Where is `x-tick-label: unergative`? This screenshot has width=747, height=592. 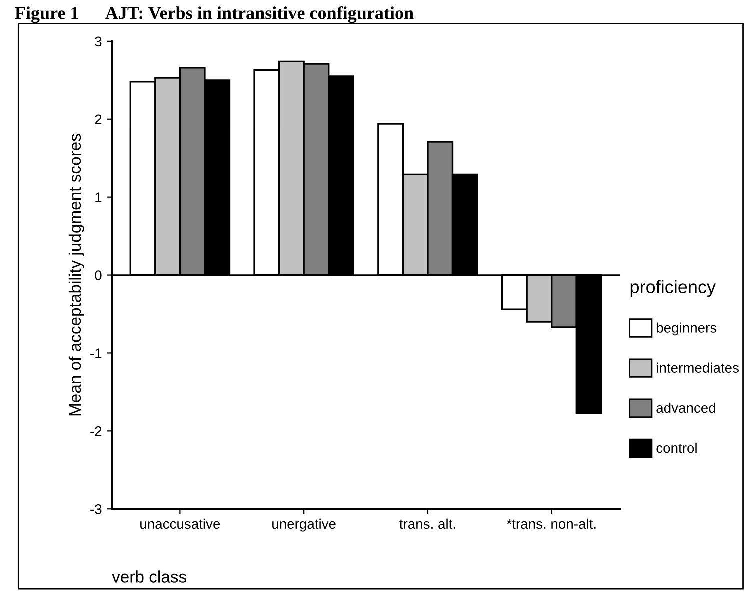
x-tick-label: unergative is located at coordinates (304, 525).